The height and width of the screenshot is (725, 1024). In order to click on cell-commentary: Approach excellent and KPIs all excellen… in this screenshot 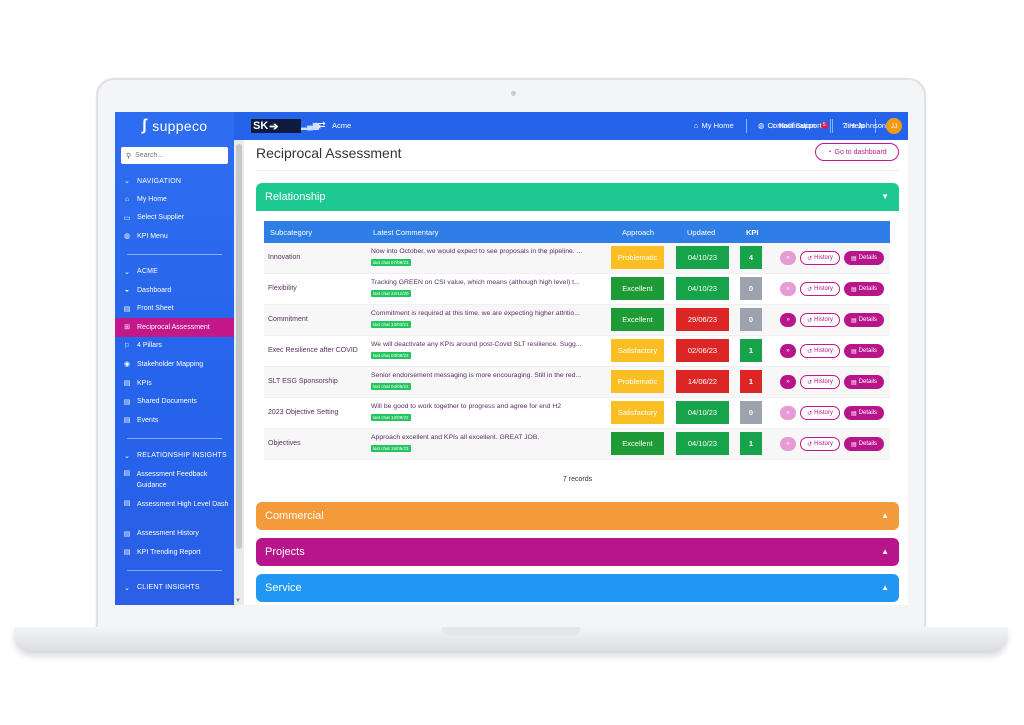, I will do `click(455, 437)`.